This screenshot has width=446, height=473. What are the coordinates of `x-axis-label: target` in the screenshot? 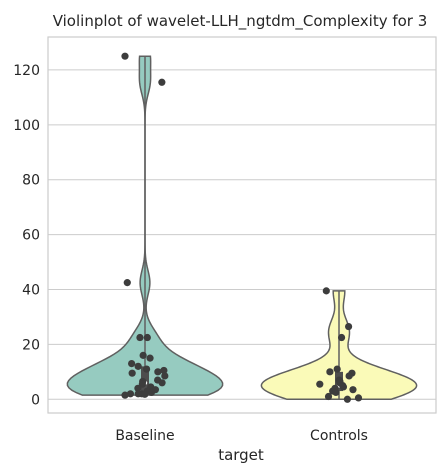 It's located at (241, 455).